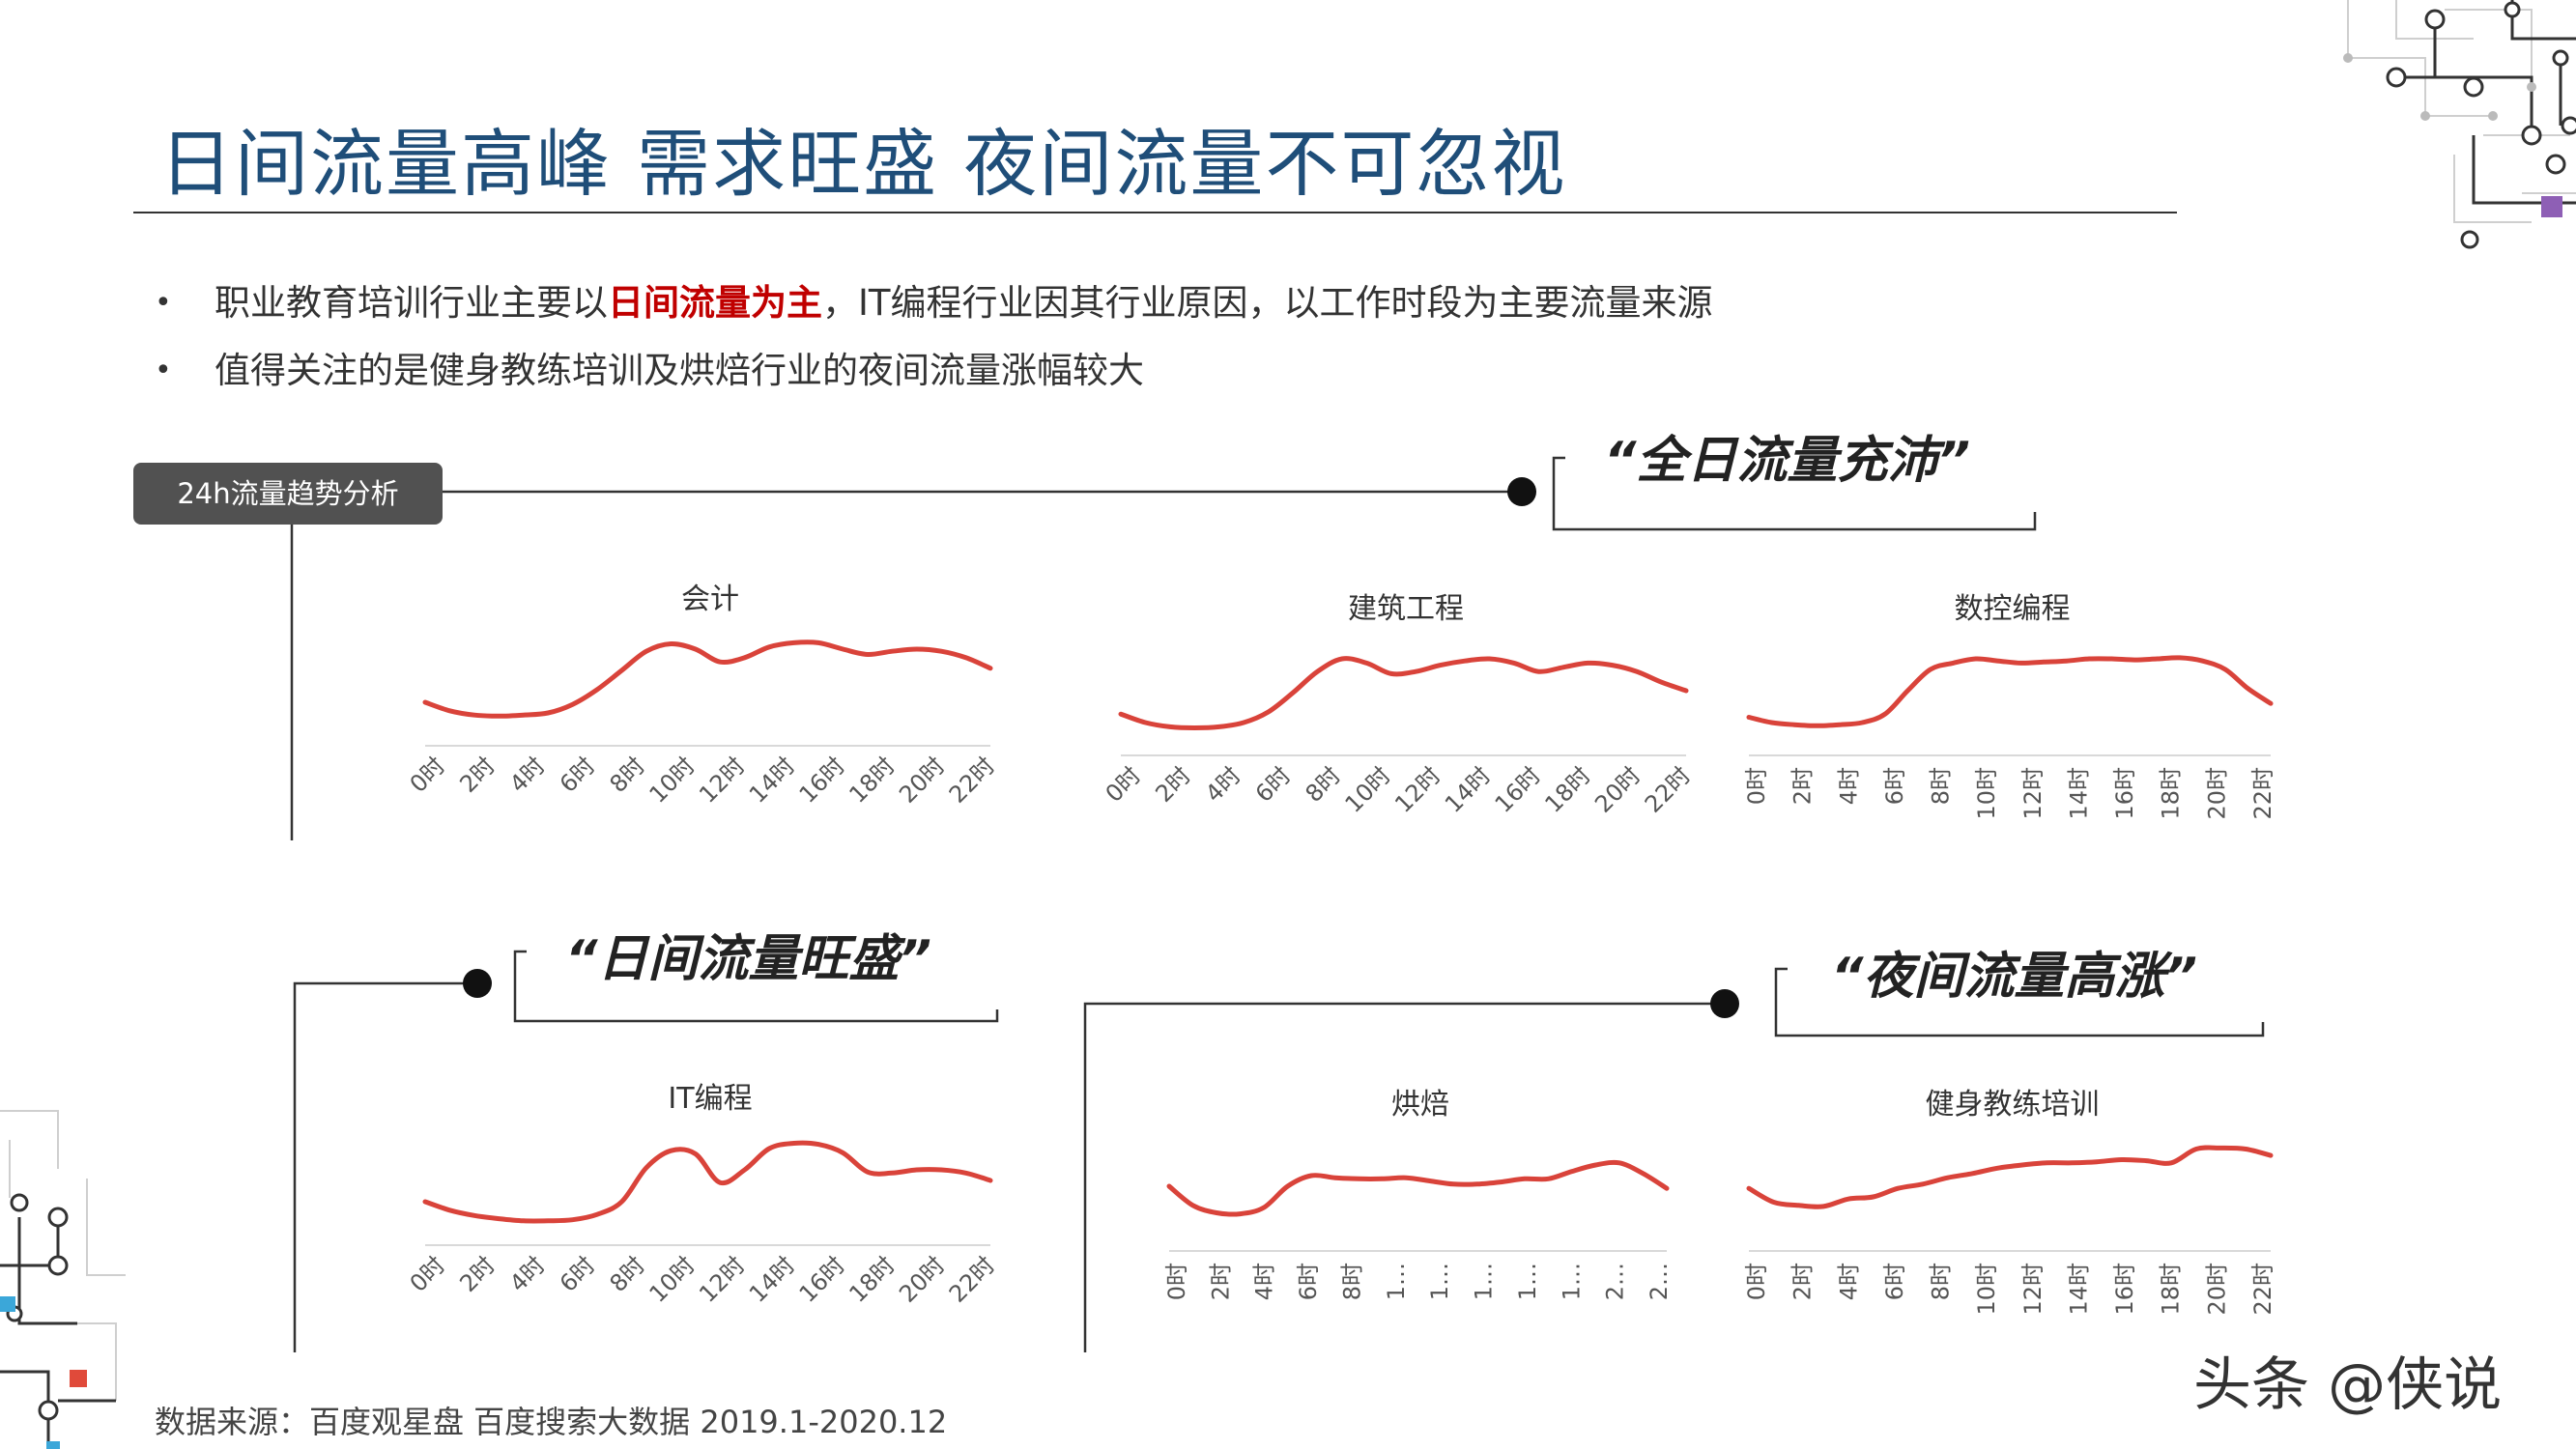  I want to click on chart-cnc-programming: 数控编程 0时 2时 4时 6时 8时 10时 12时 14时 16时 18时 20时 22时, so click(2012, 714).